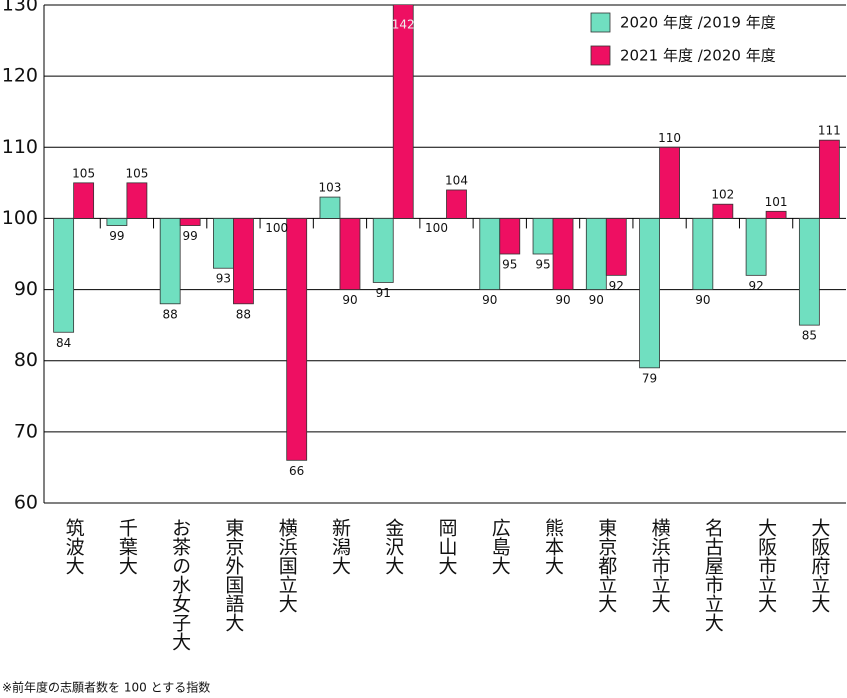 Image resolution: width=847 pixels, height=698 pixels. Describe the element at coordinates (20, 8) in the screenshot. I see `y-tick-label: 130` at that location.